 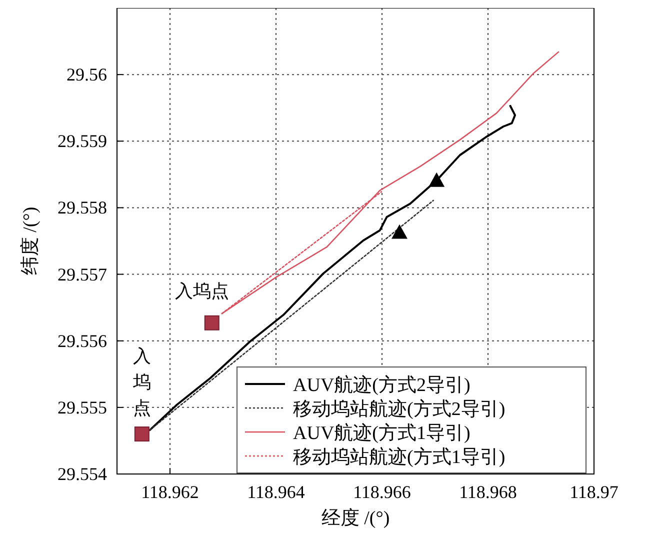 I want to click on legend-label: 移动坞站航迹(方式2导引), so click(x=399, y=409).